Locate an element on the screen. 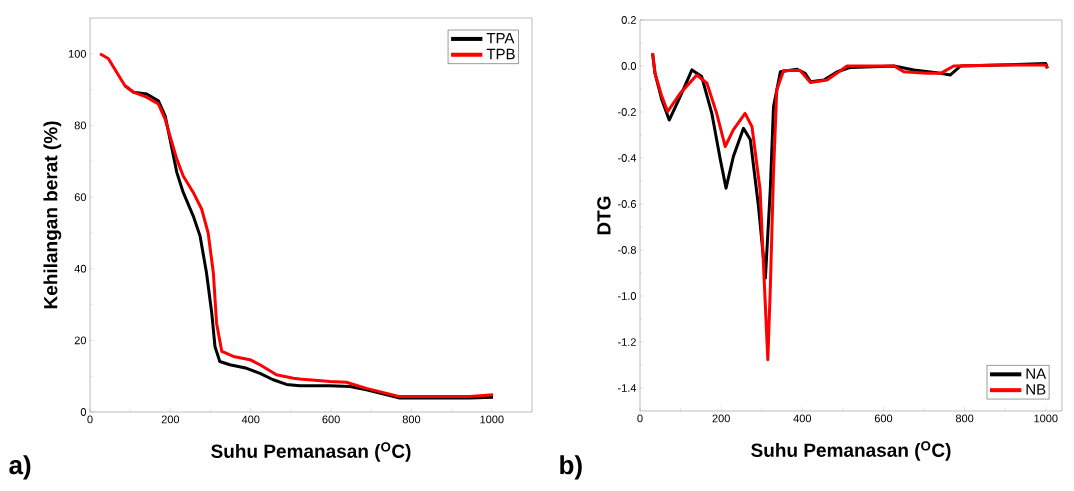 Image resolution: width=1074 pixels, height=491 pixels. y-tick-label: 60 is located at coordinates (80, 197).